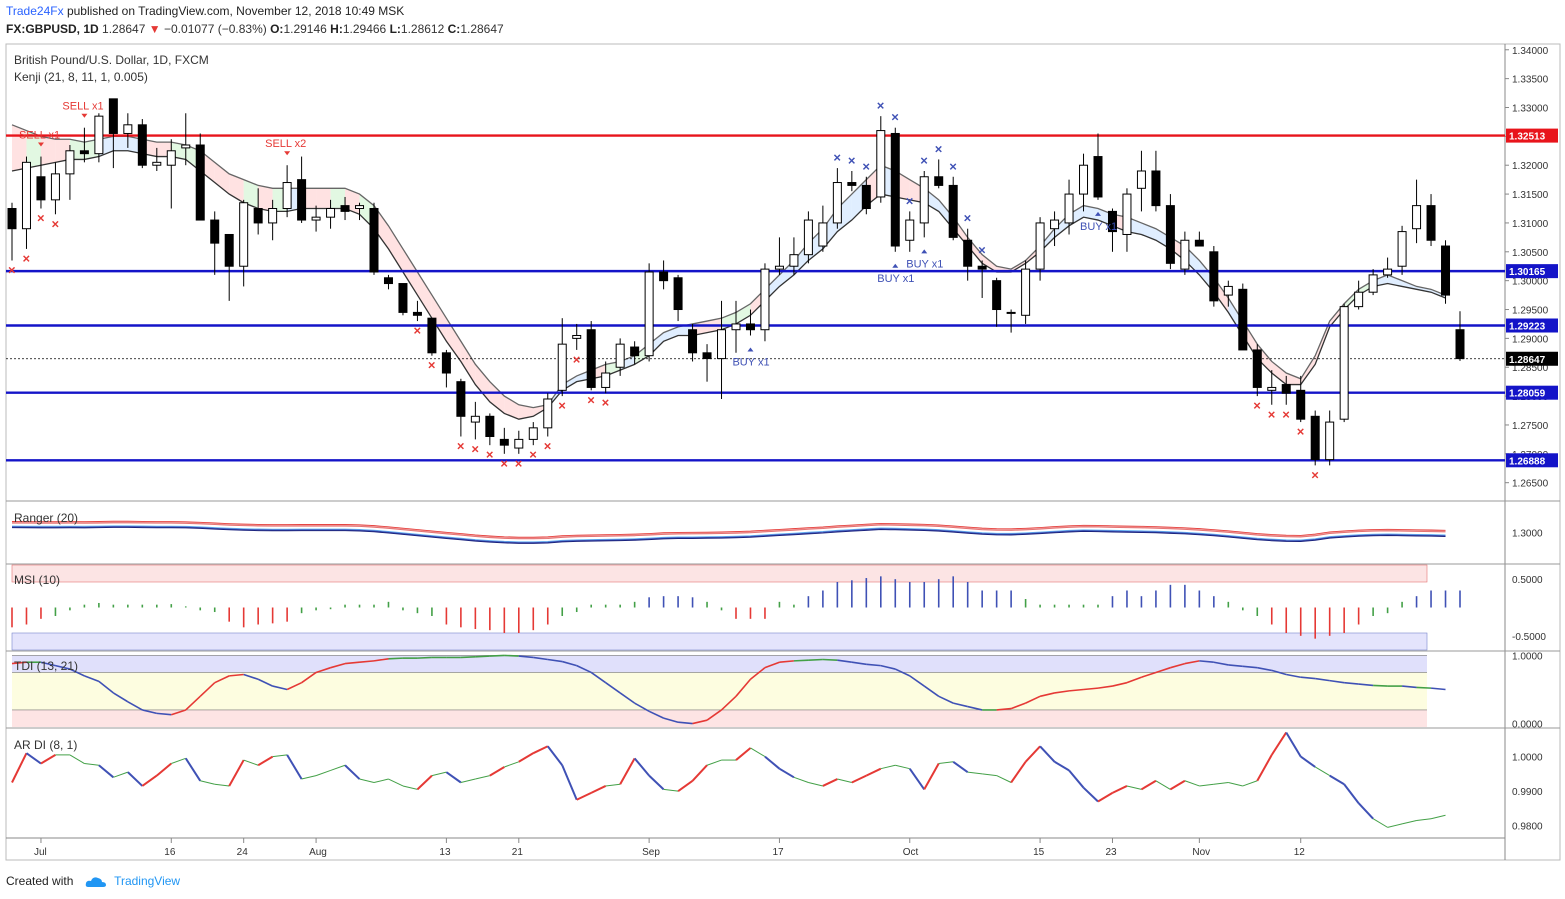 The width and height of the screenshot is (1565, 899). What do you see at coordinates (45, 745) in the screenshot?
I see `ardi-title: AR DI (8, 1)` at bounding box center [45, 745].